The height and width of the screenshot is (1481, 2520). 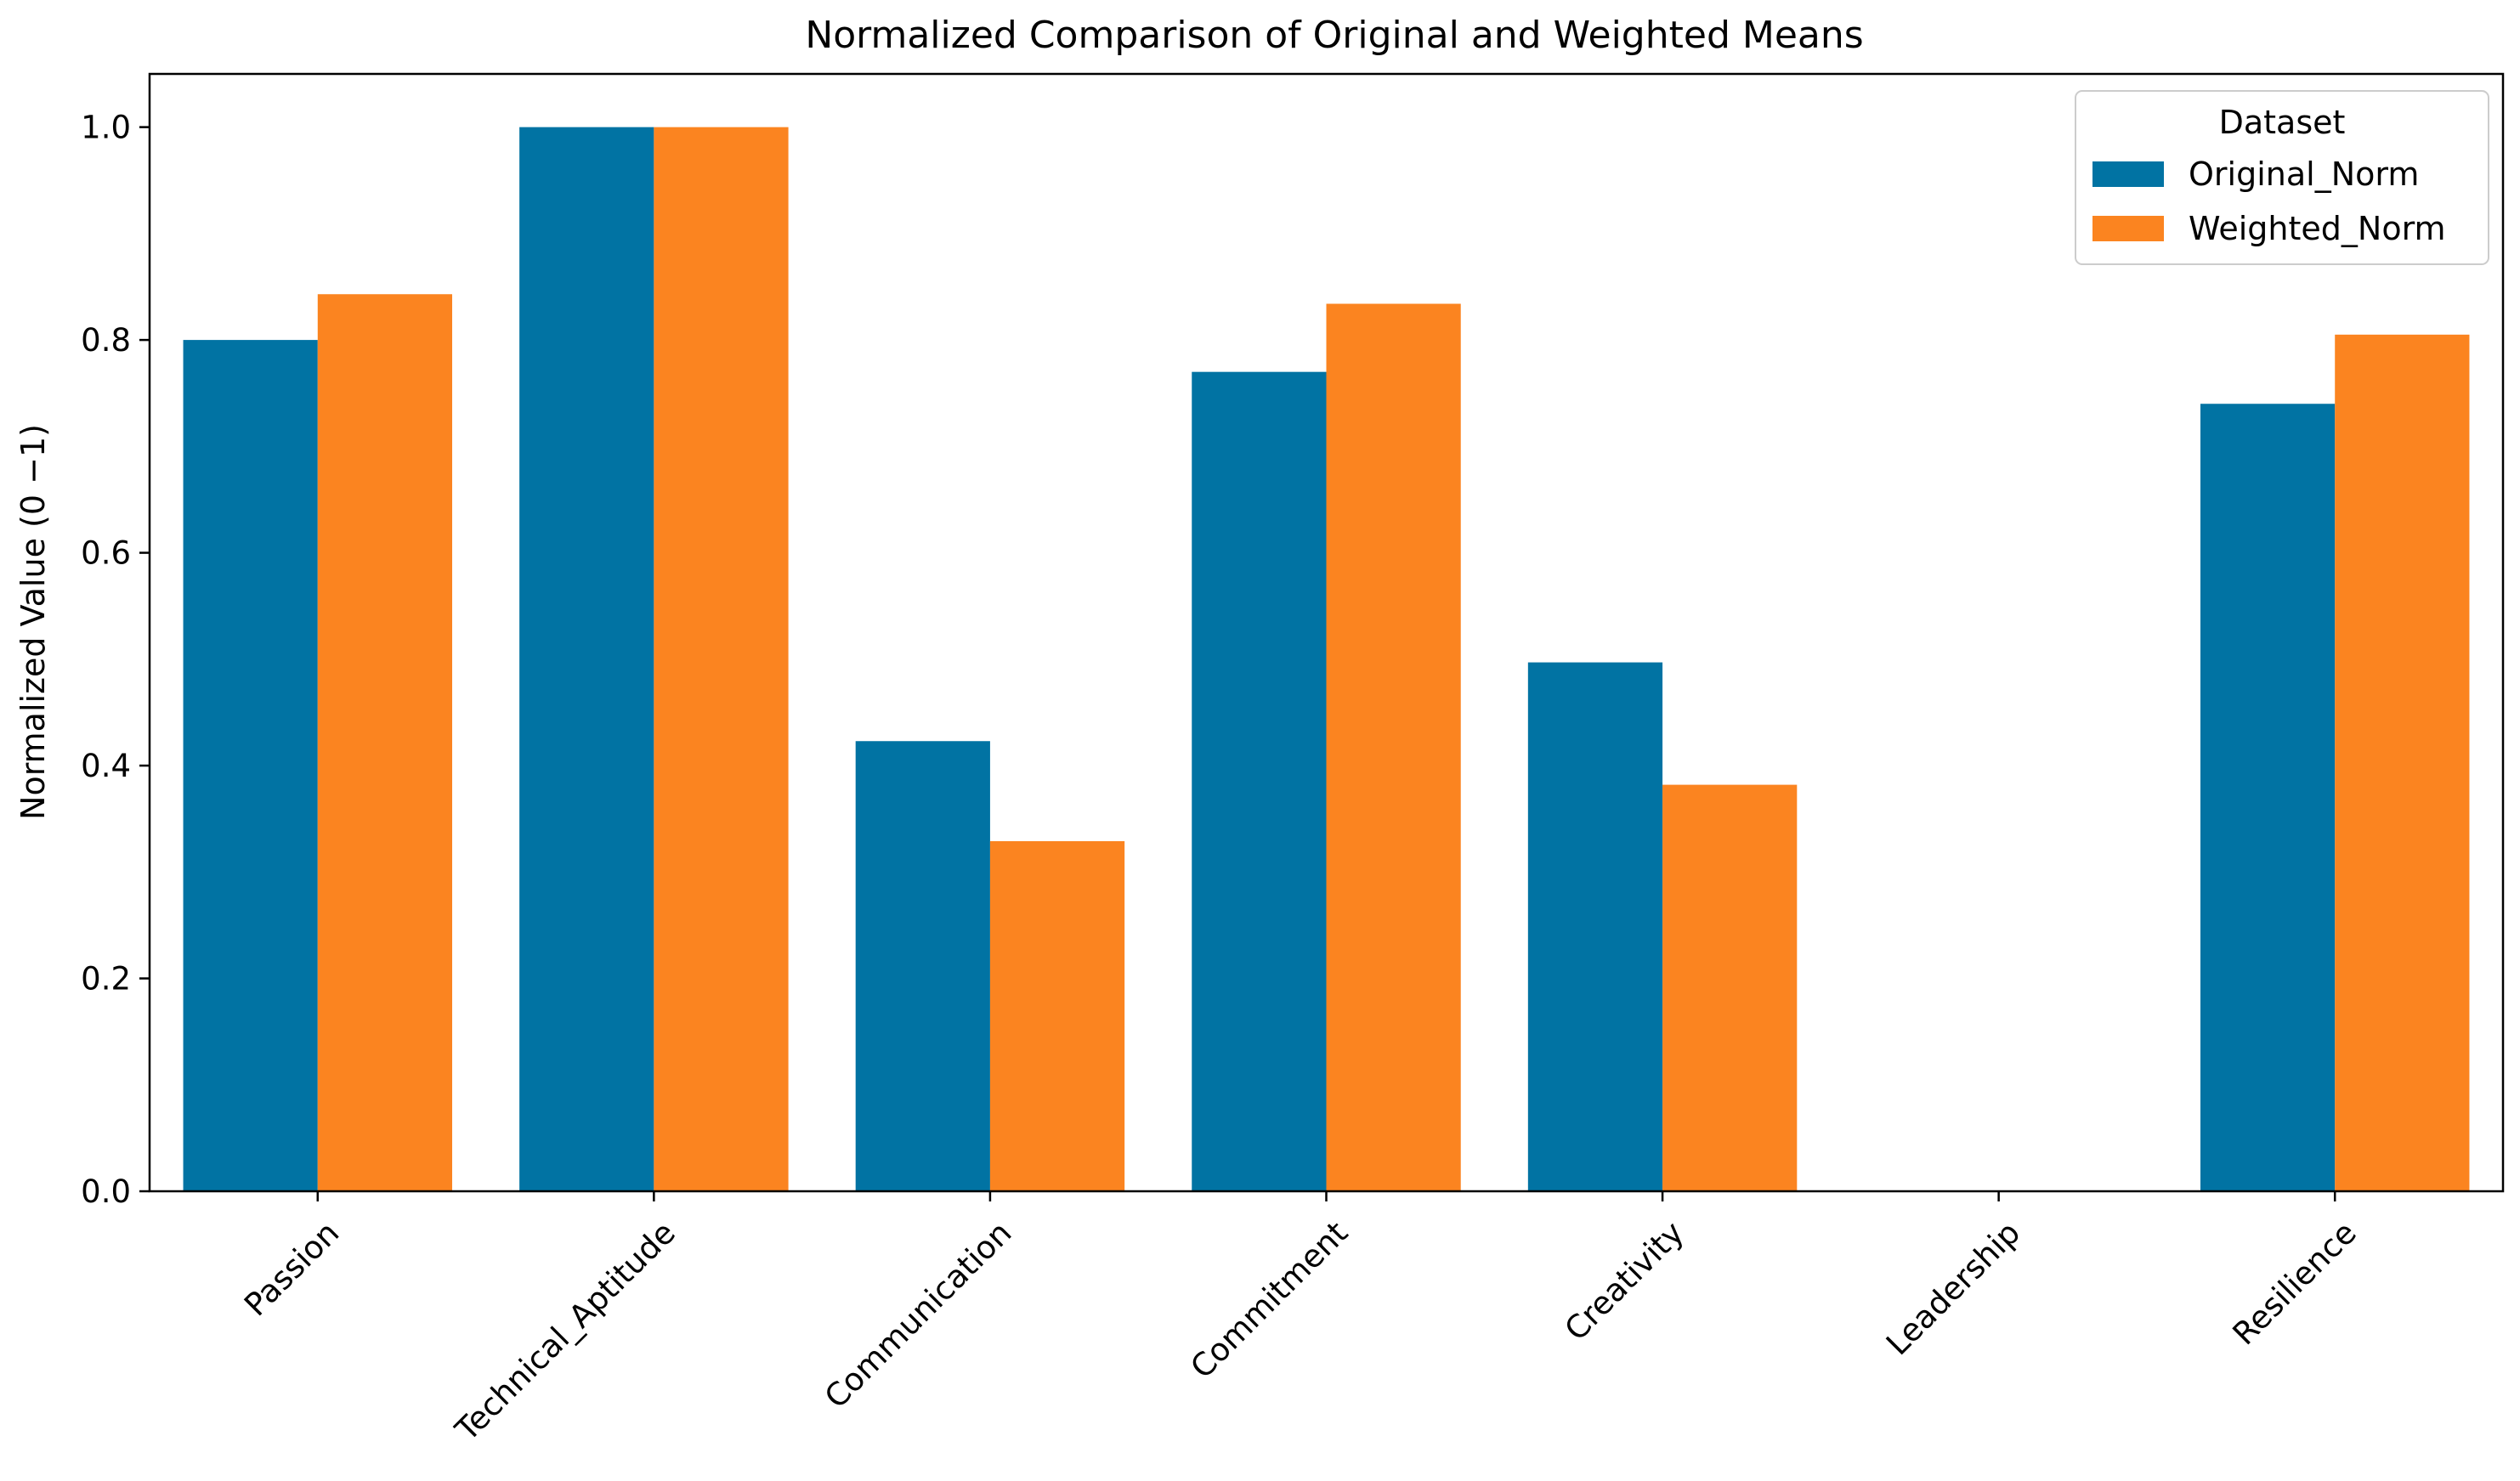 I want to click on bar-weighted-norm-creativity, so click(x=1730, y=987).